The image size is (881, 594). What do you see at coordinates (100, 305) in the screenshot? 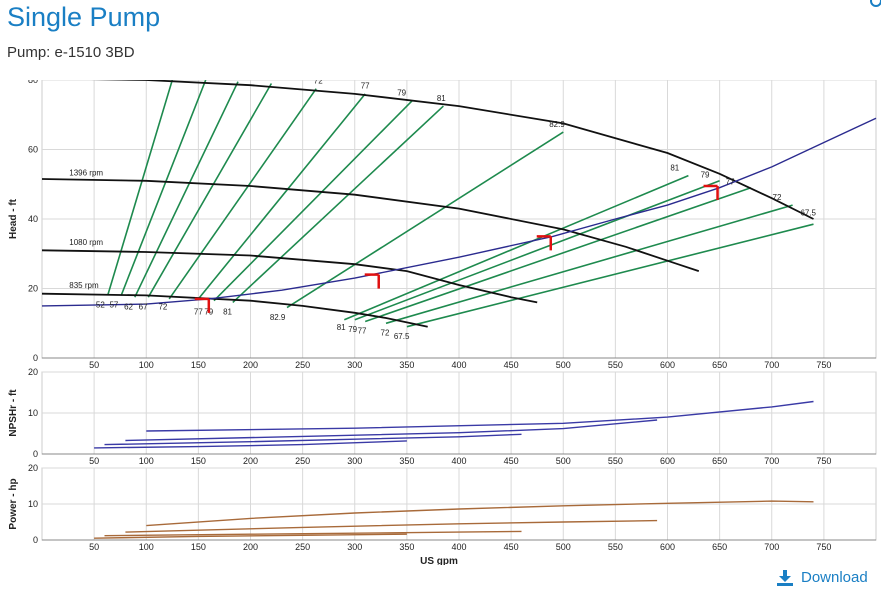
I see `efficiency-label: 52` at bounding box center [100, 305].